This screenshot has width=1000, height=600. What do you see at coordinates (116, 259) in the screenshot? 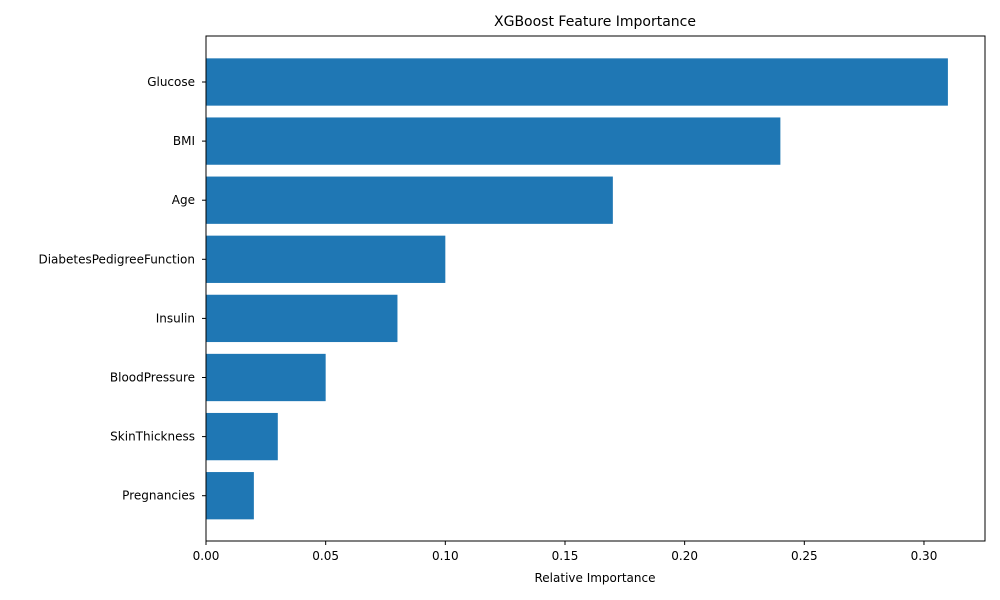
I see `y-tick-label-diabetespedigreefunction: DiabetesPedigreeFunction` at bounding box center [116, 259].